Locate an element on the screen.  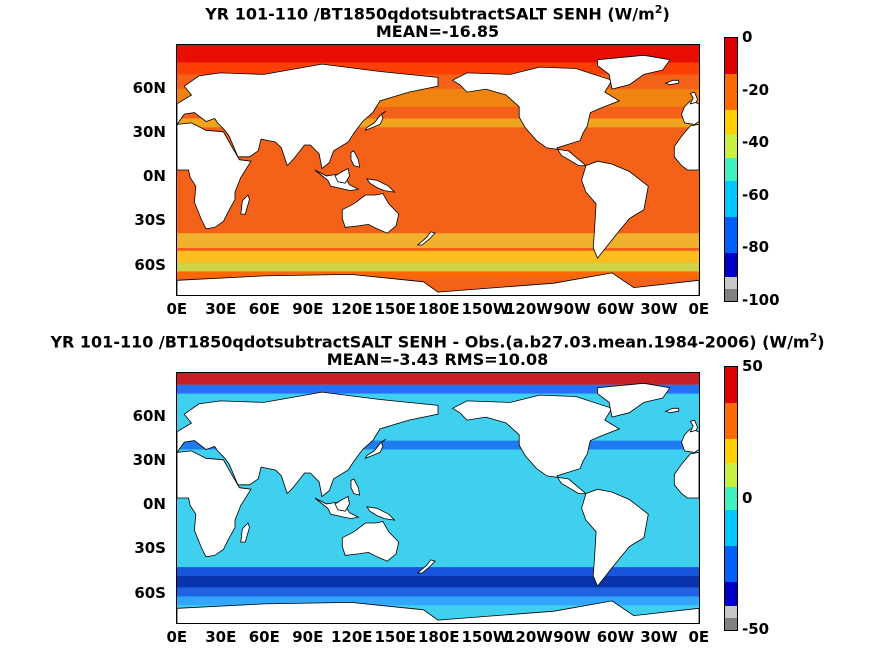
land-new-guinea is located at coordinates (381, 185).